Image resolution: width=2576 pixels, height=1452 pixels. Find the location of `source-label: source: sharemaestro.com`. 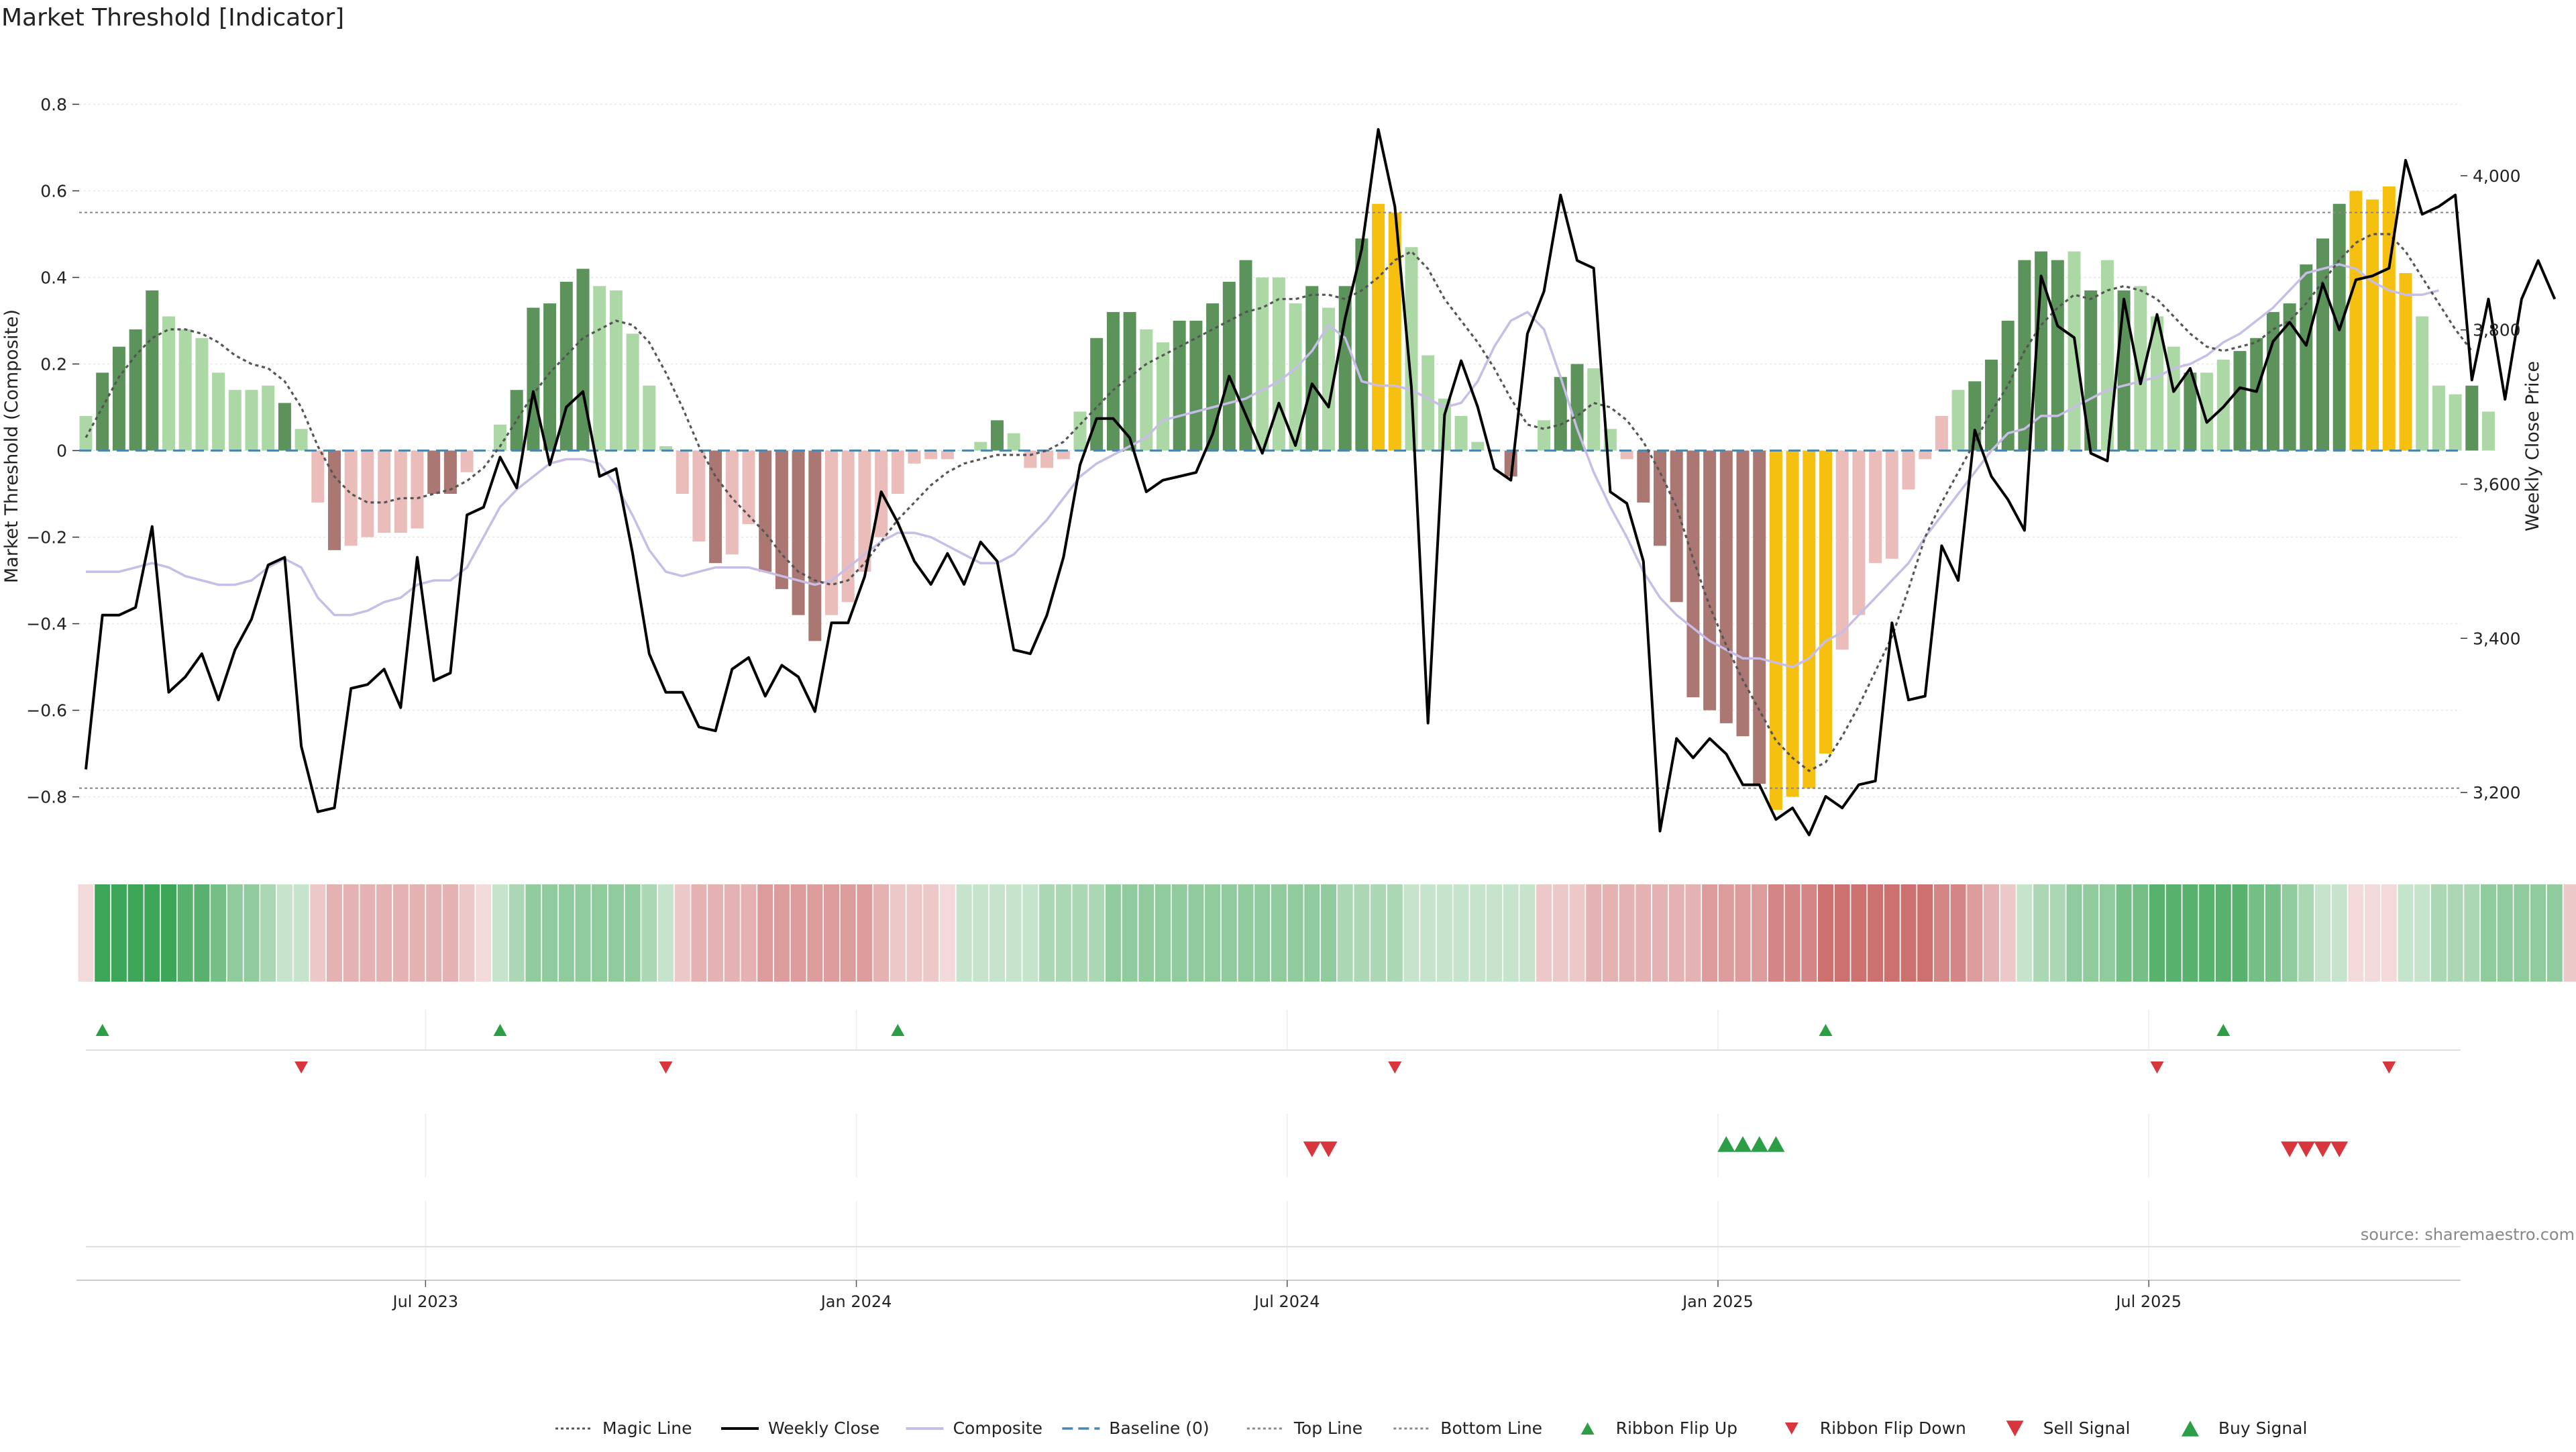

source-label: source: sharemaestro.com is located at coordinates (2468, 1235).